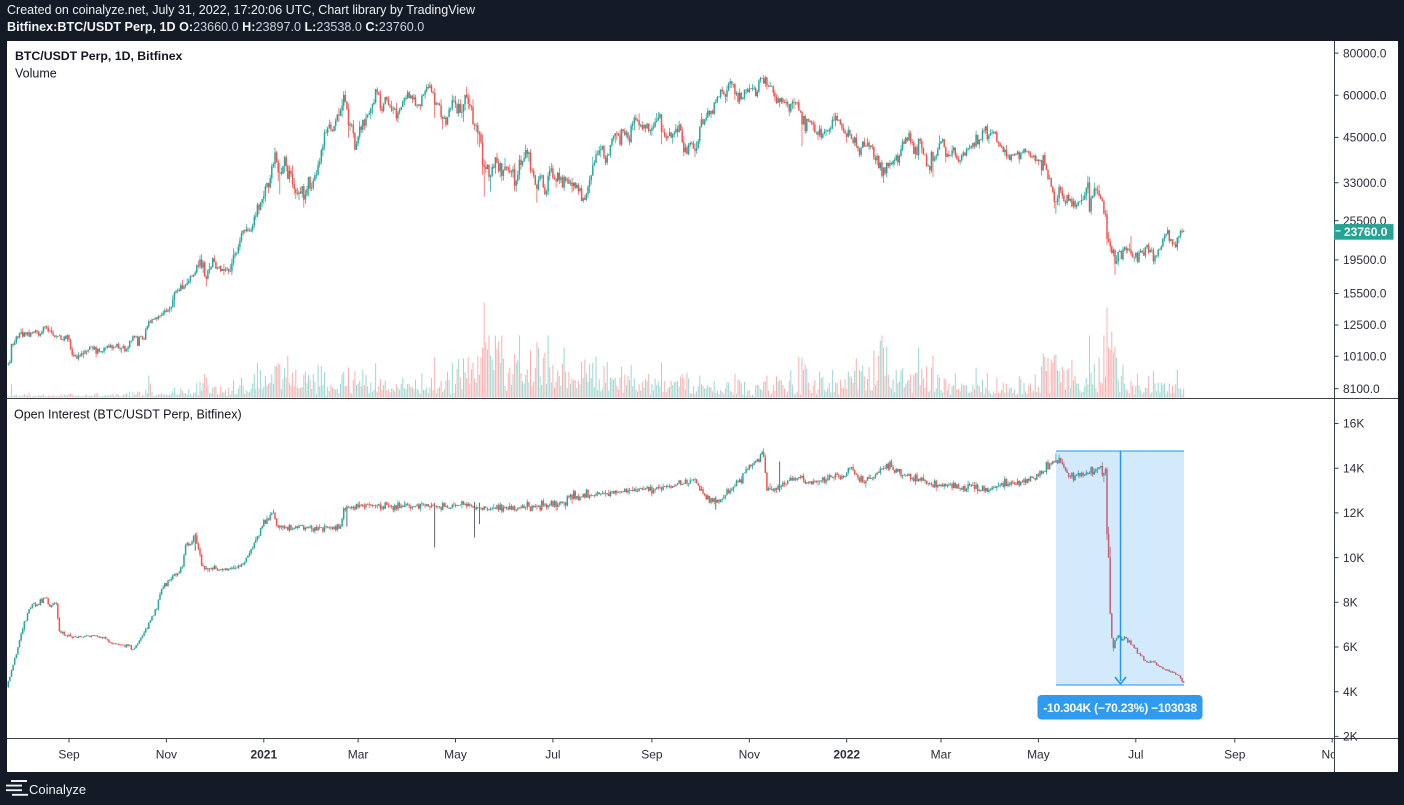 Image resolution: width=1404 pixels, height=805 pixels. I want to click on svg-text: Volume, so click(36, 74).